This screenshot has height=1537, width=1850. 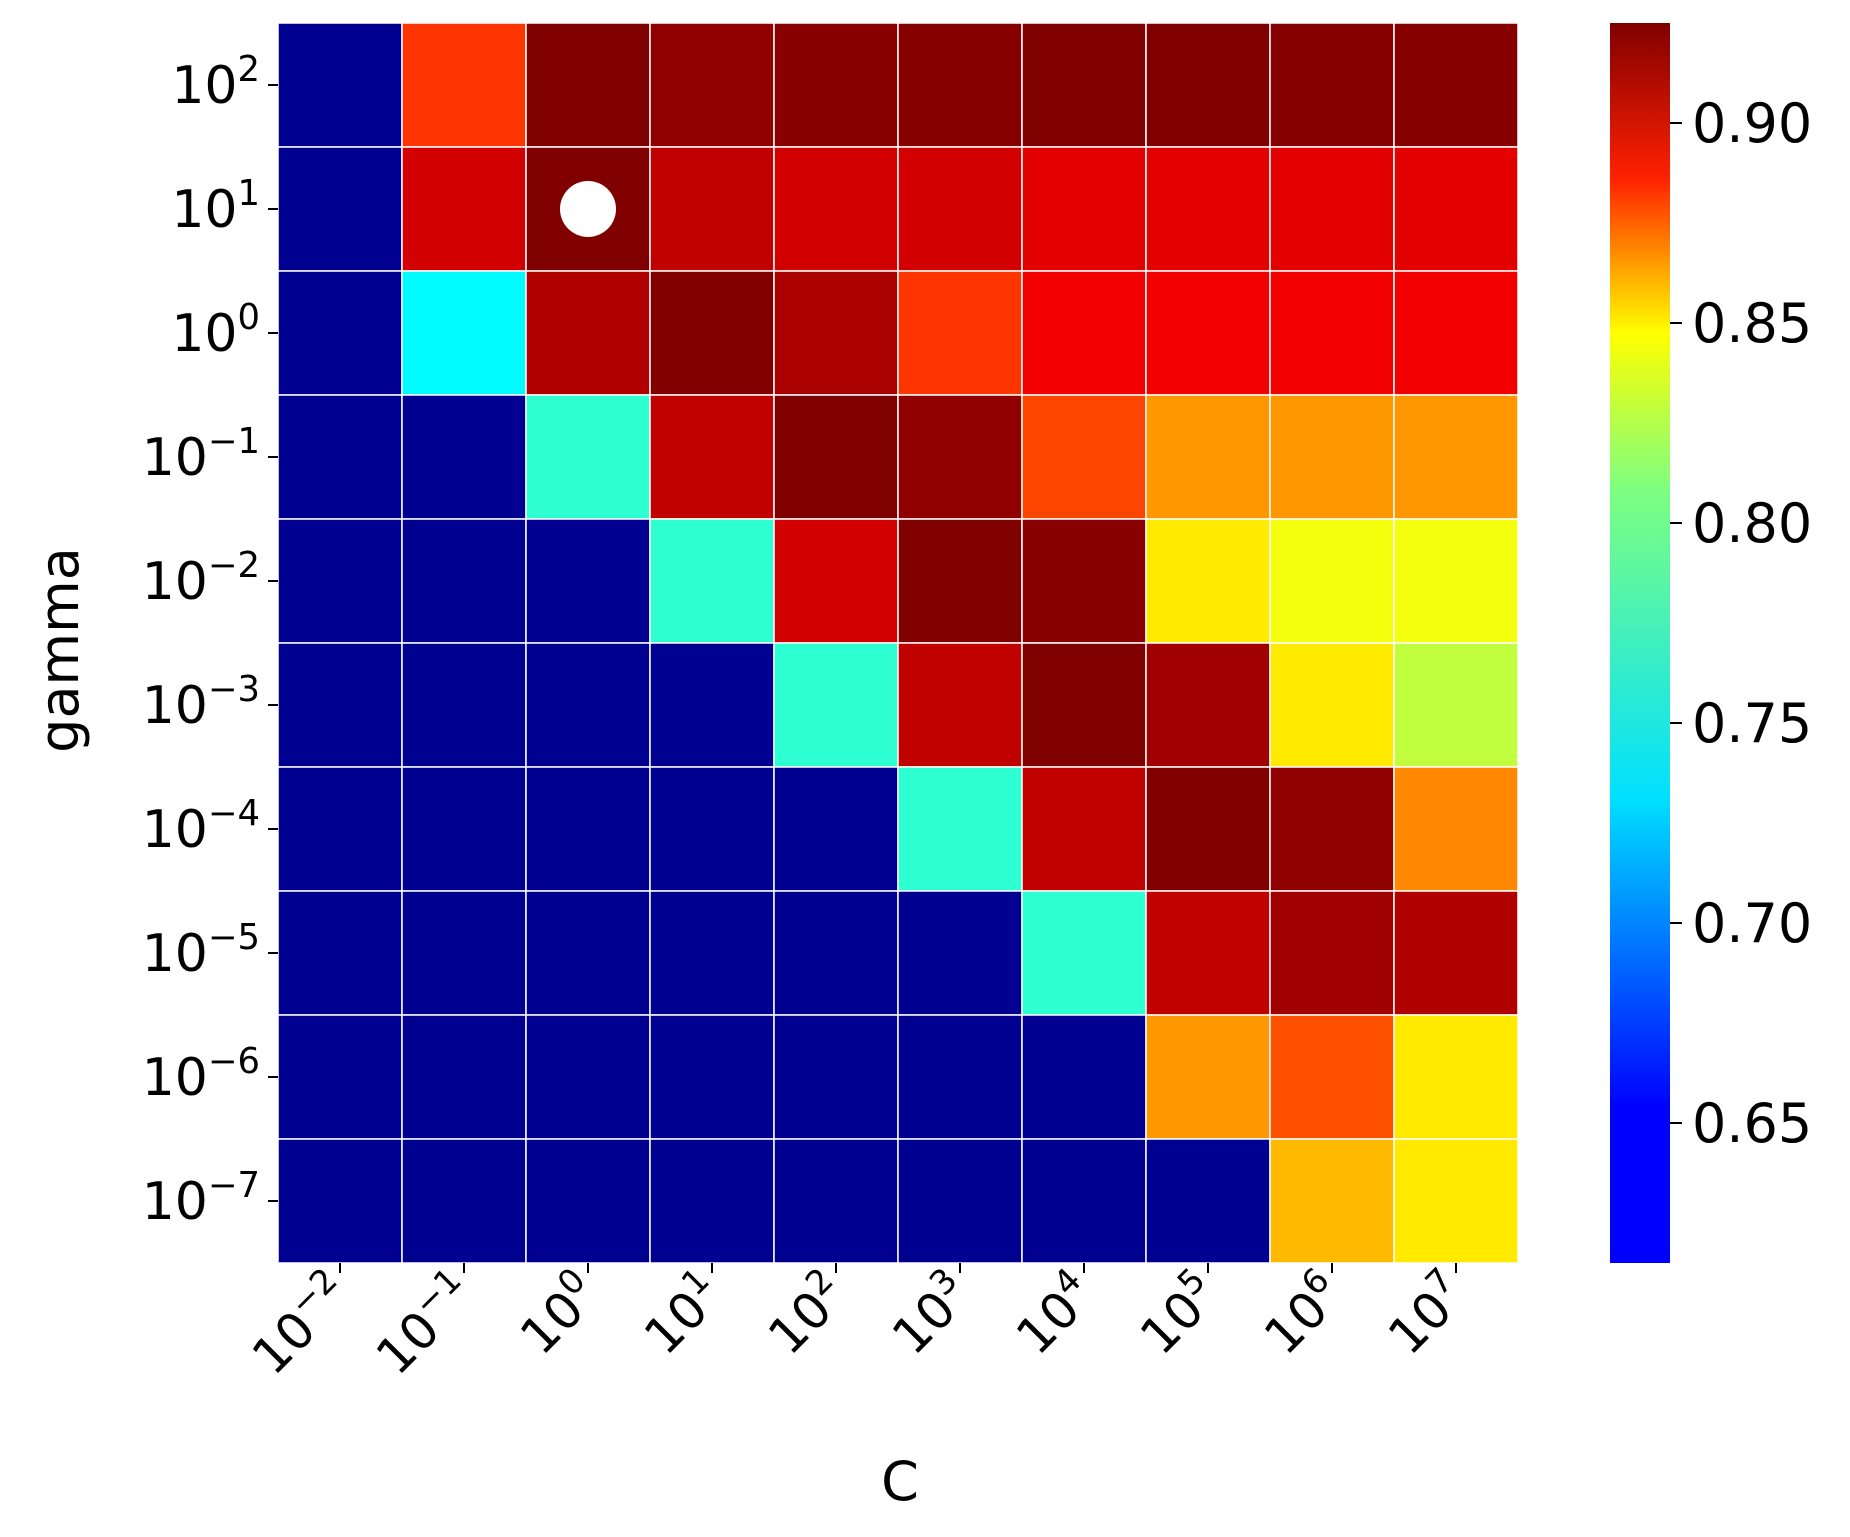 What do you see at coordinates (558, 1313) in the screenshot?
I see `x-tick-label: 10⁰` at bounding box center [558, 1313].